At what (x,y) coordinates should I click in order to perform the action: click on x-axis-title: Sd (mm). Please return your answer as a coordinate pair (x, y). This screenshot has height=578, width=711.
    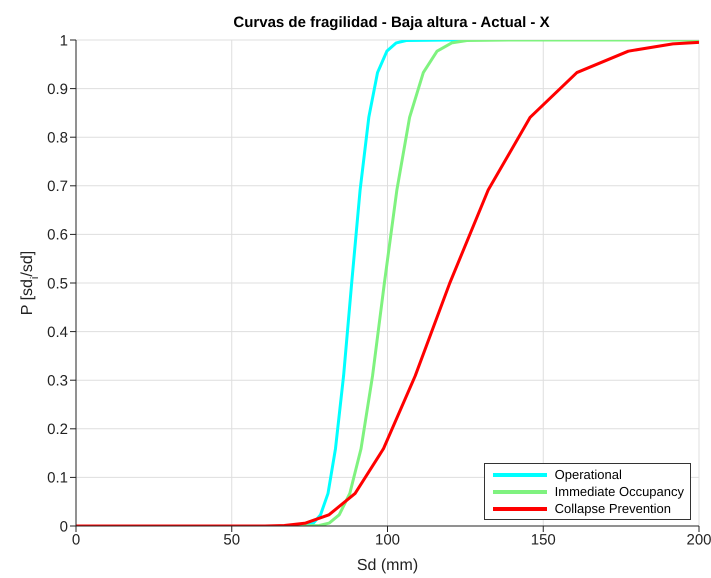
    Looking at the image, I should click on (387, 565).